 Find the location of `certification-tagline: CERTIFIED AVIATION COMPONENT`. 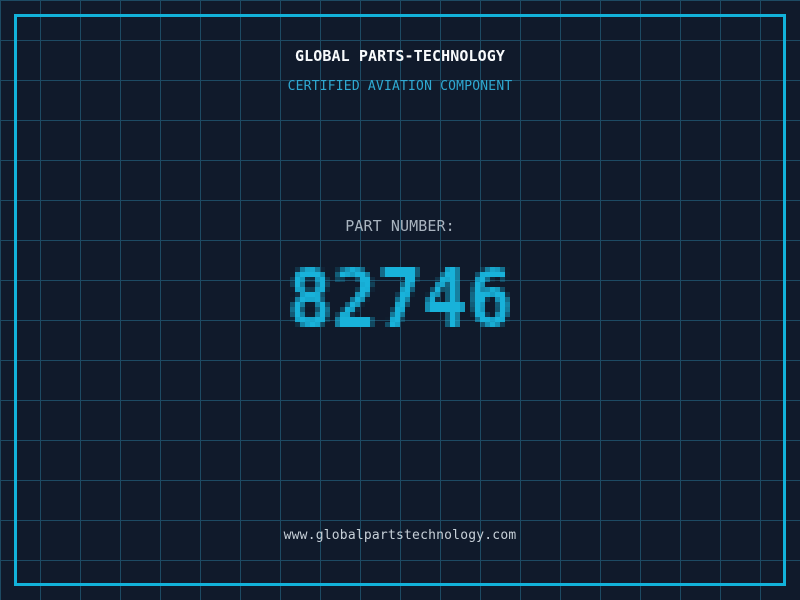

certification-tagline: CERTIFIED AVIATION COMPONENT is located at coordinates (400, 86).